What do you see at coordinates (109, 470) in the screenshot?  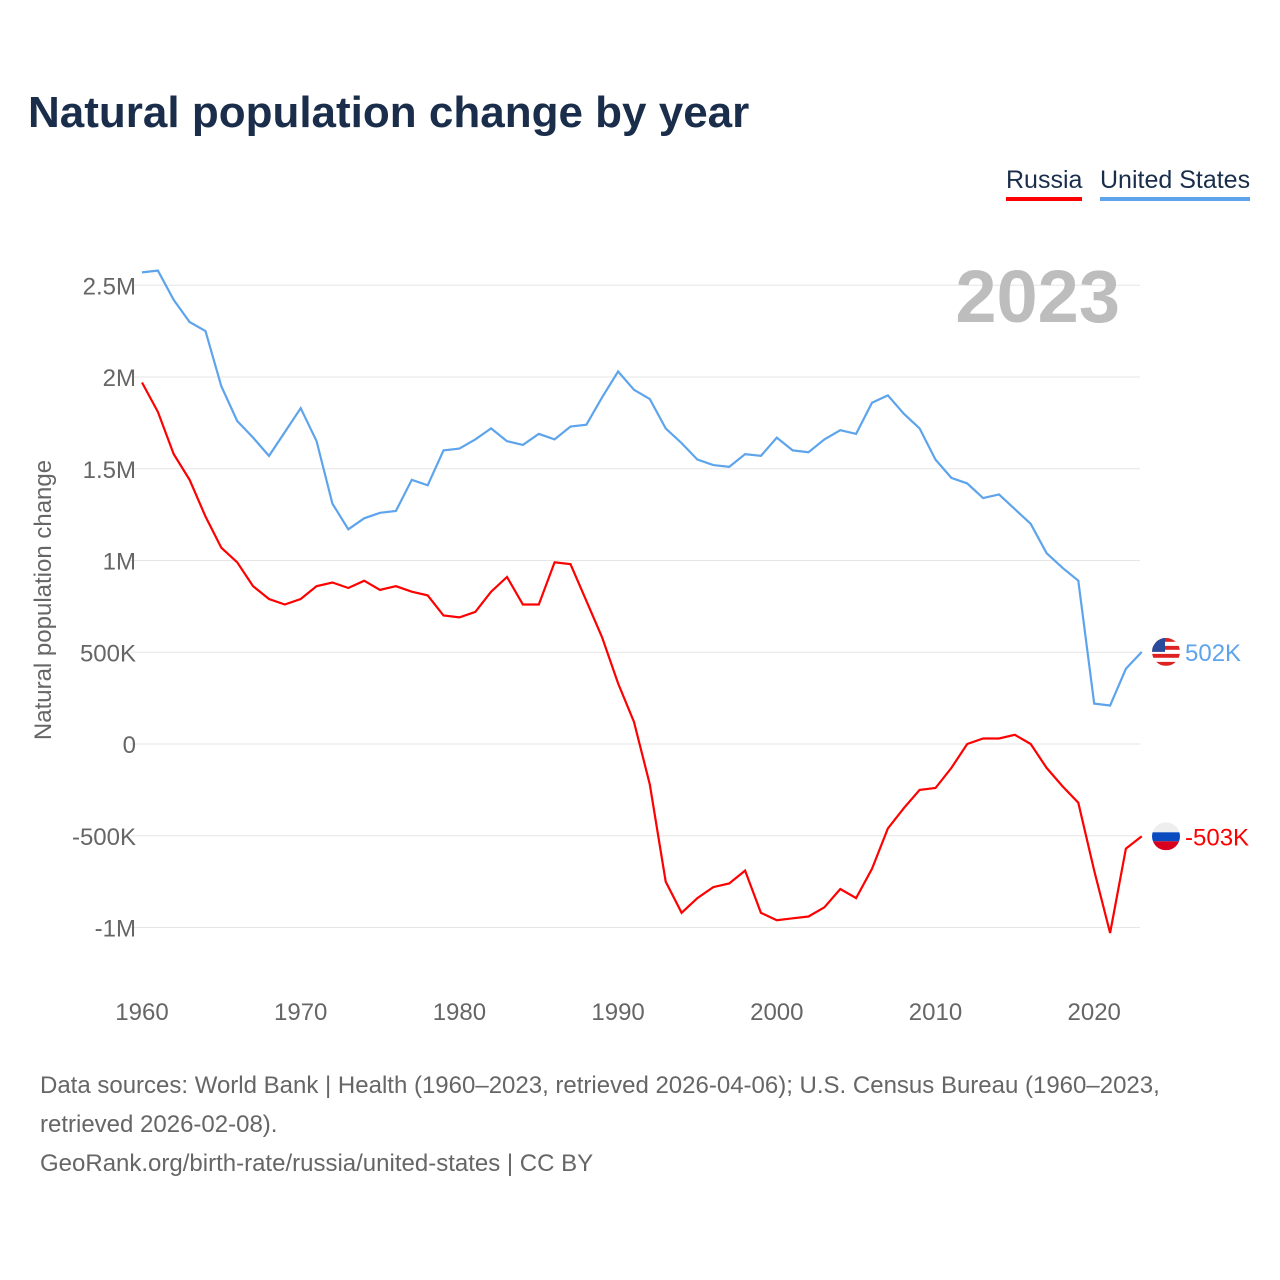 I see `y-tick-label: 1.5M` at bounding box center [109, 470].